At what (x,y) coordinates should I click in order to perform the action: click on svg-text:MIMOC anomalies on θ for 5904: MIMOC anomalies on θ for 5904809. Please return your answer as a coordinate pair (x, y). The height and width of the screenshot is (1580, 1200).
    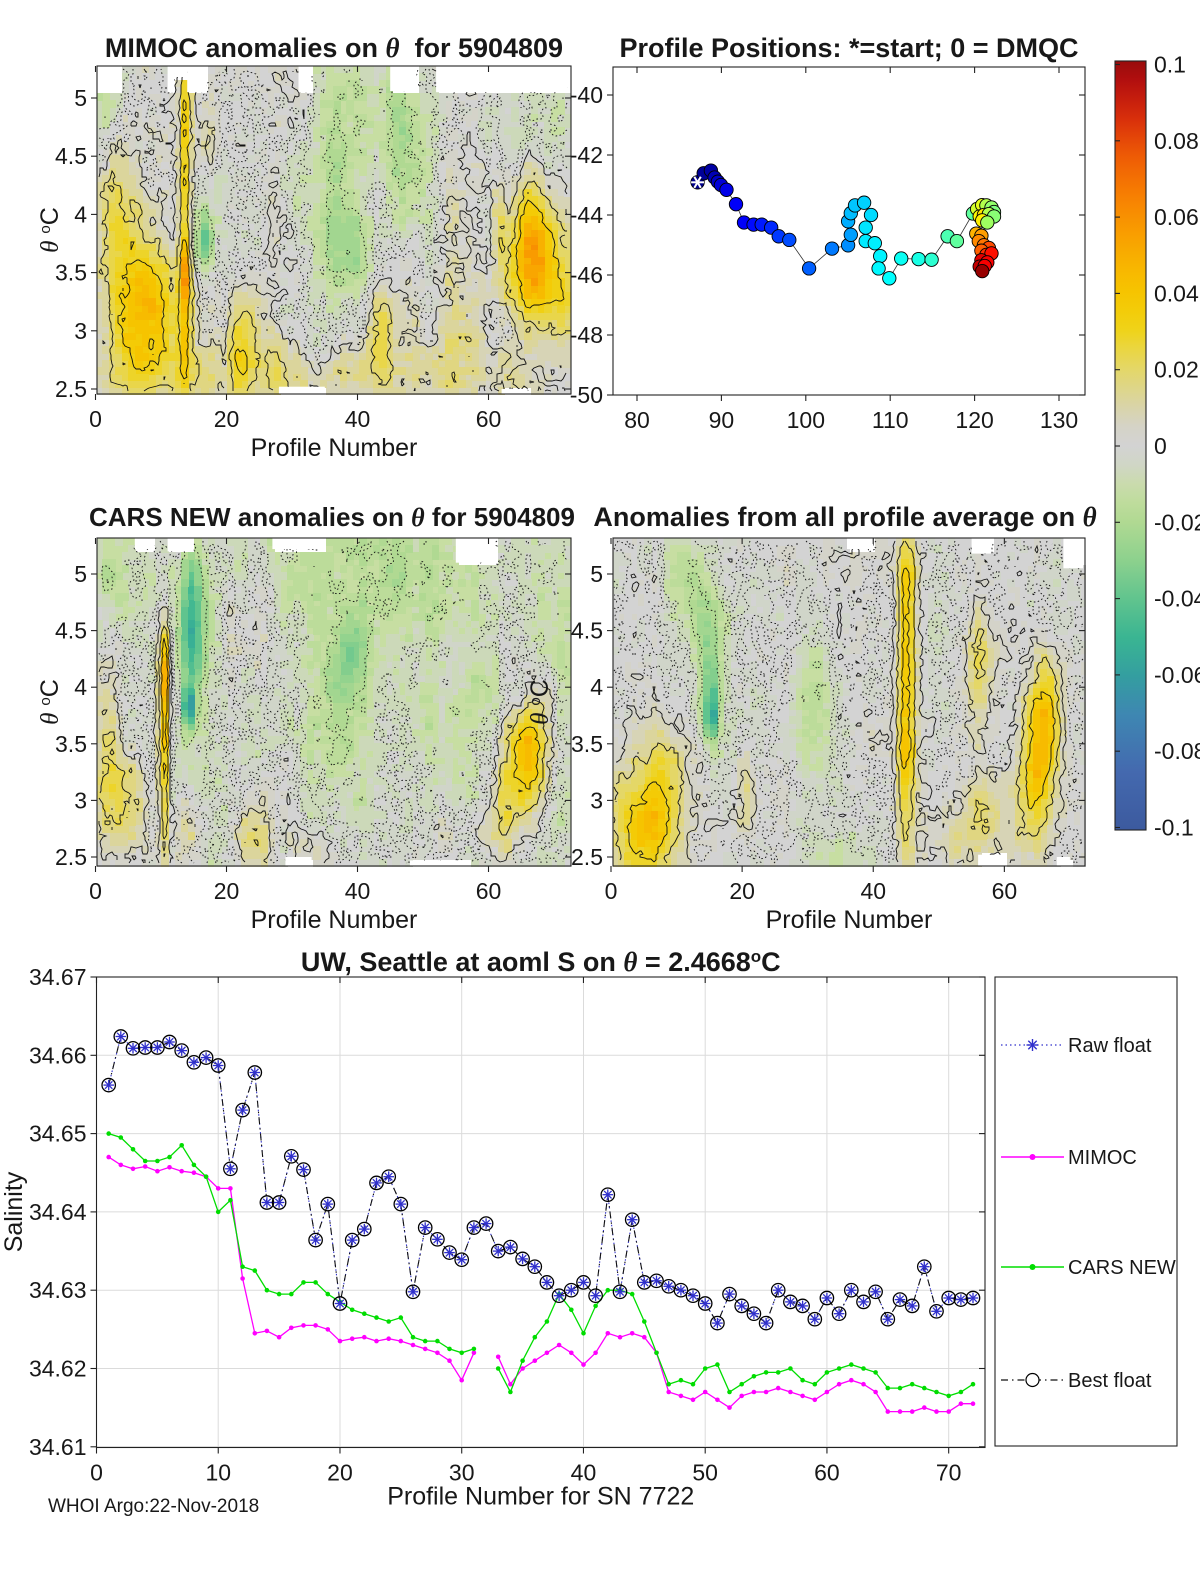
    Looking at the image, I should click on (334, 48).